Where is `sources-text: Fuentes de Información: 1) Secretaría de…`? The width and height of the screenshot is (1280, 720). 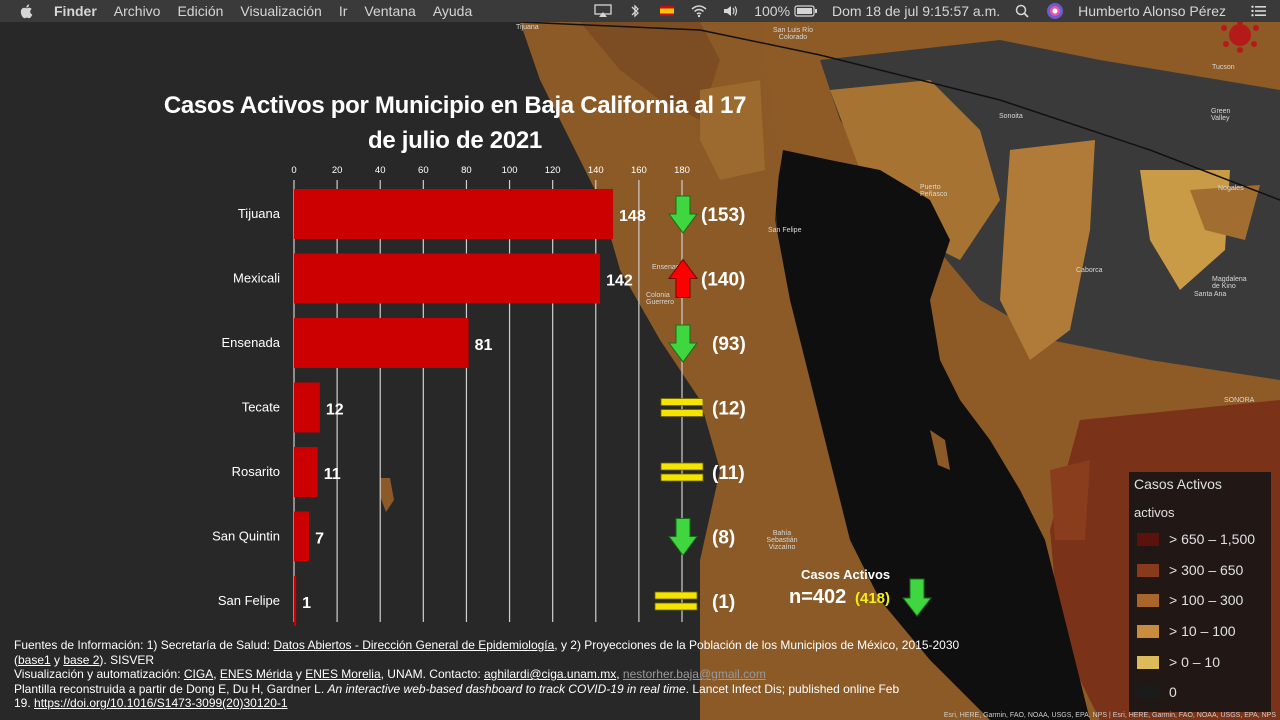 sources-text: Fuentes de Información: 1) Secretaría de… is located at coordinates (504, 674).